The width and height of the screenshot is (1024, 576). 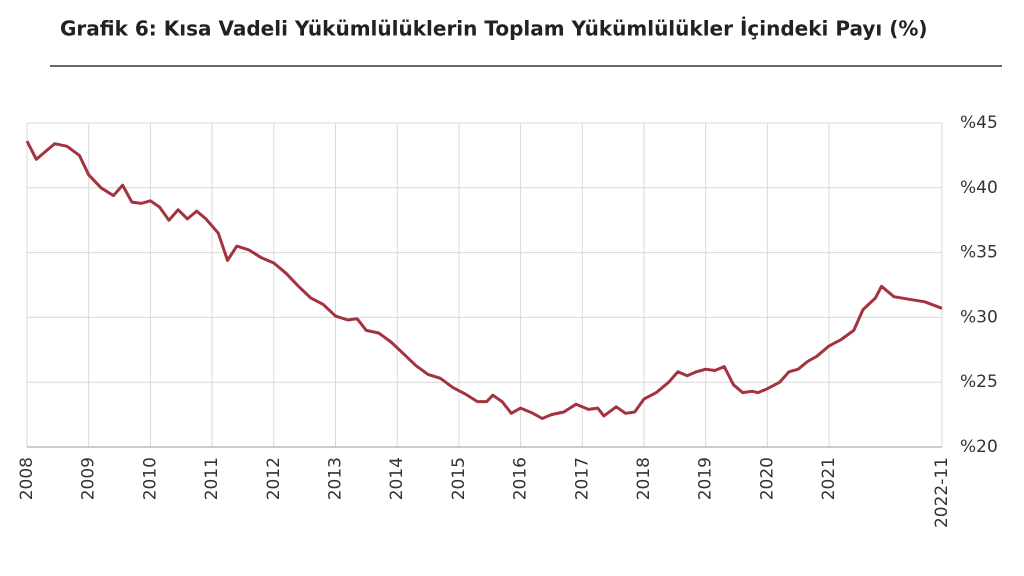 What do you see at coordinates (979, 317) in the screenshot?
I see `y-tick-label: %30` at bounding box center [979, 317].